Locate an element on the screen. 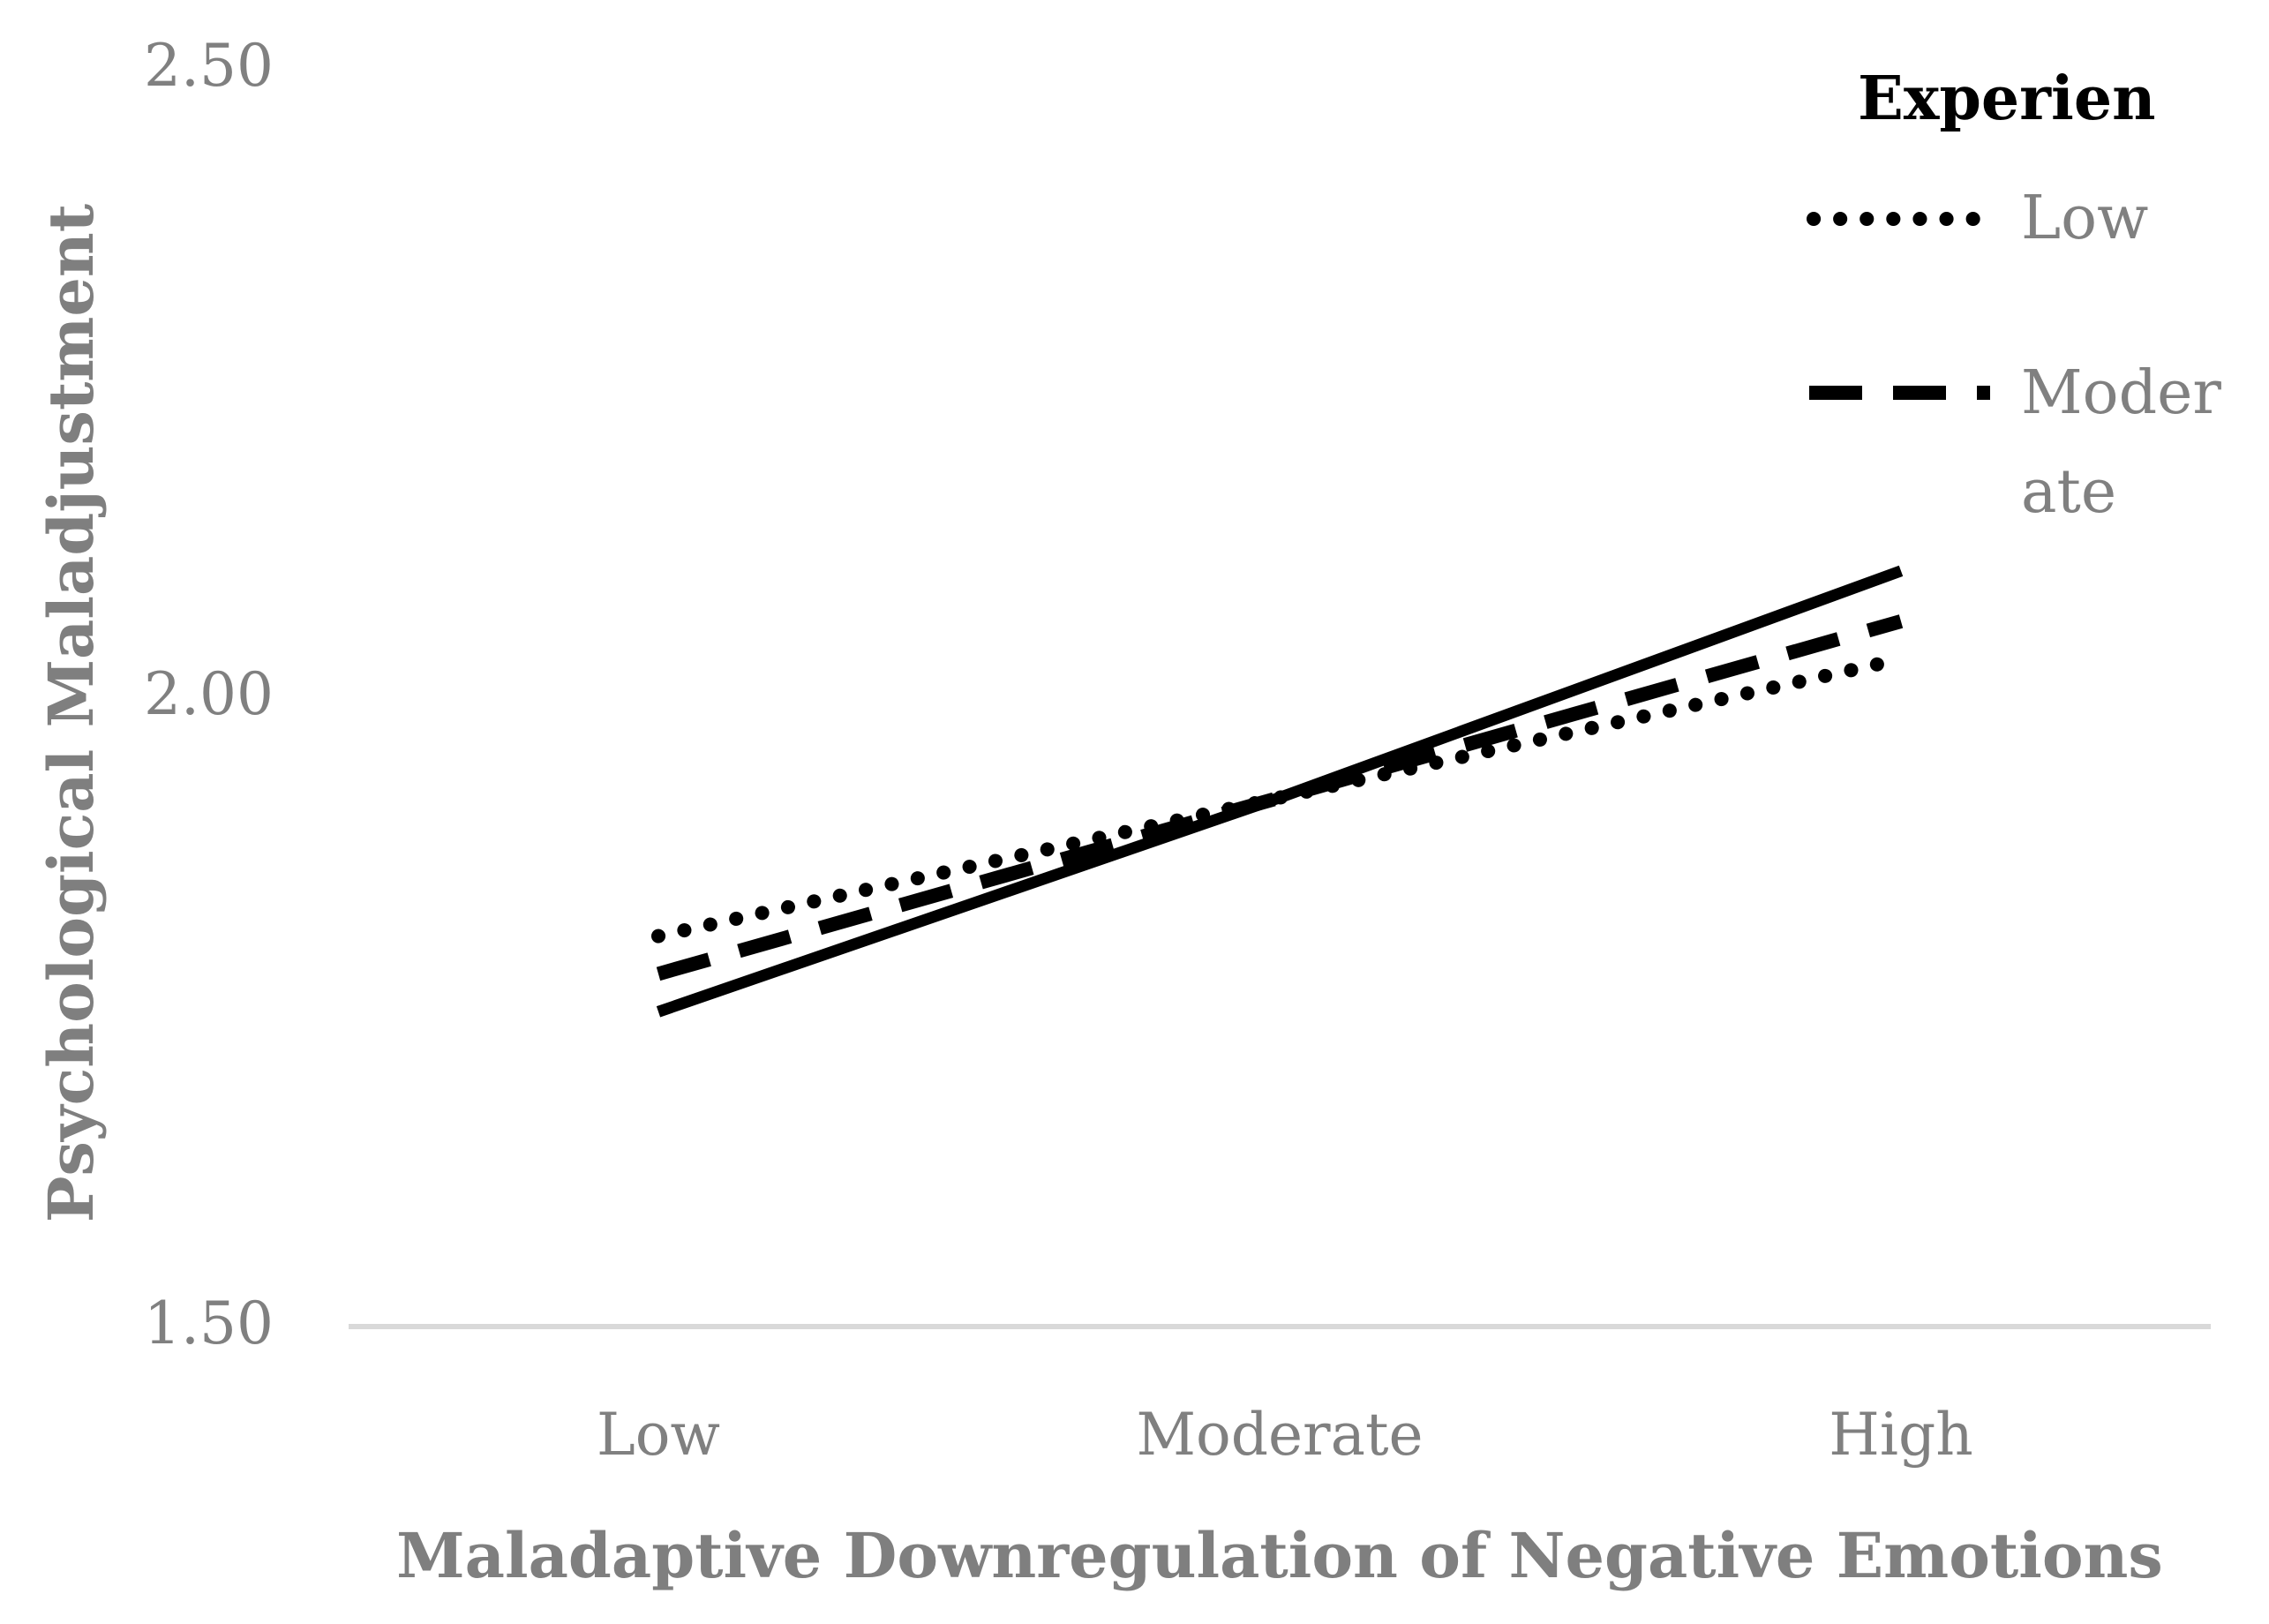  legend-label-moderate: Moder is located at coordinates (2121, 393).